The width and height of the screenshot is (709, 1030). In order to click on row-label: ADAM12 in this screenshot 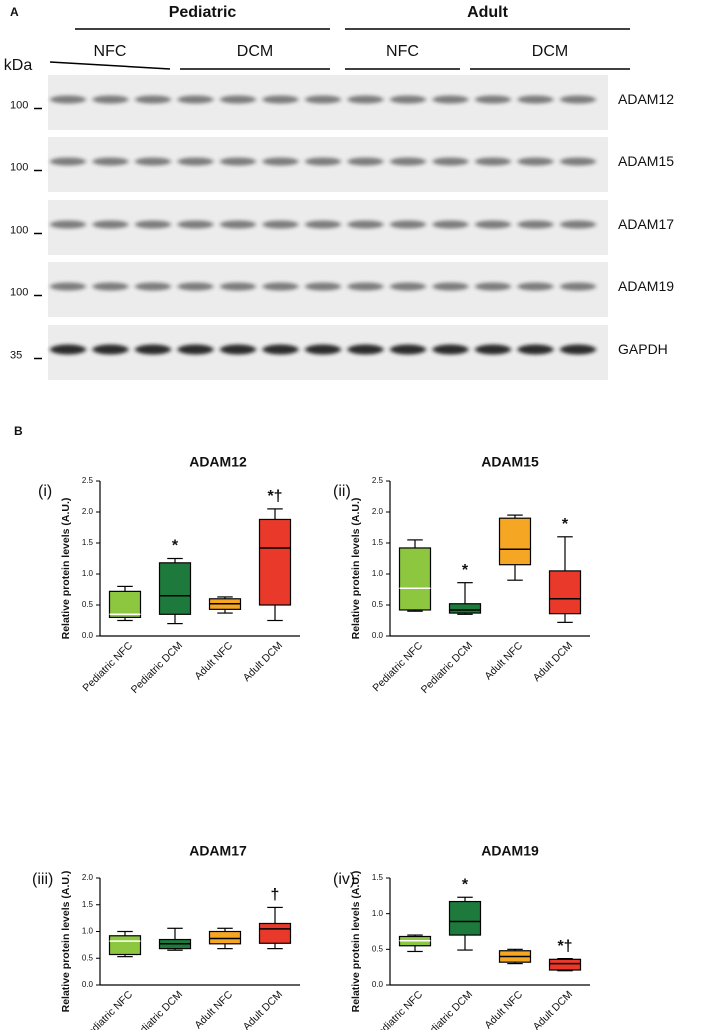, I will do `click(646, 99)`.